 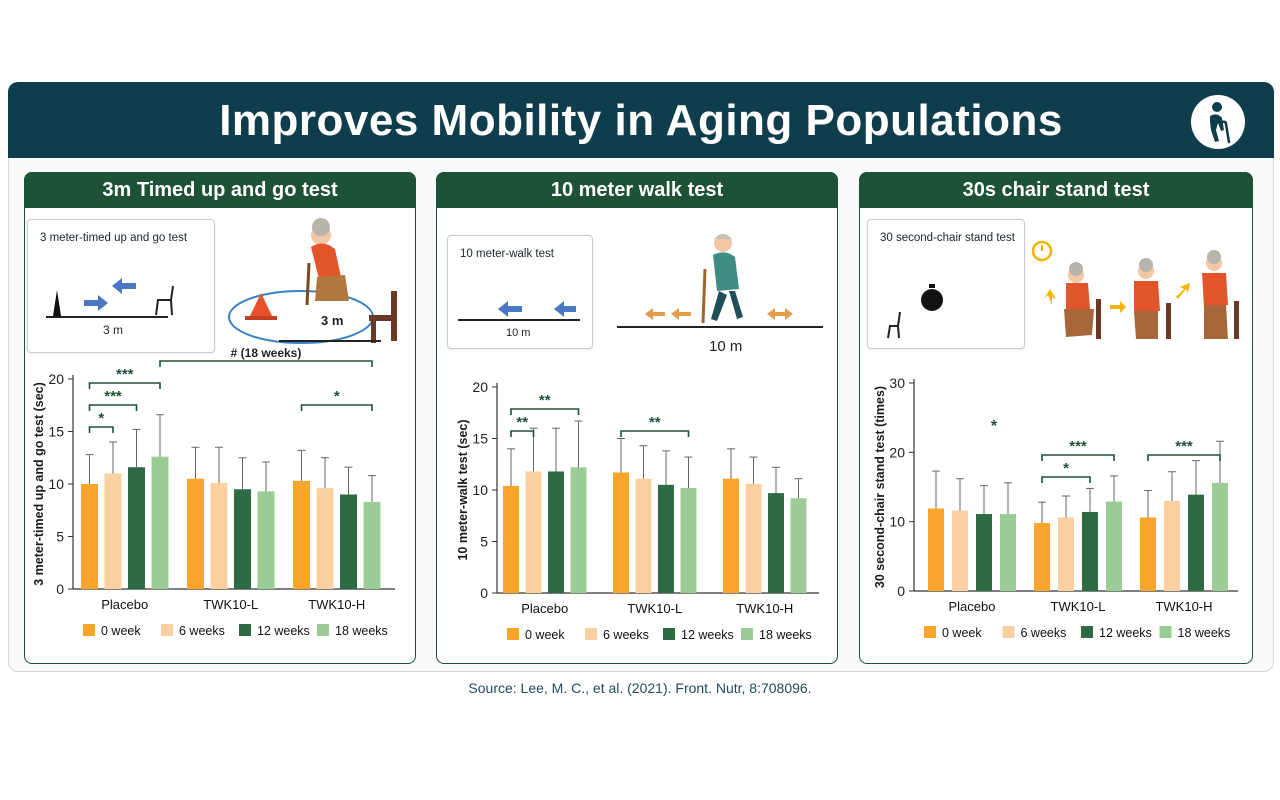 I want to click on double-arrow-icon, so click(x=780, y=314).